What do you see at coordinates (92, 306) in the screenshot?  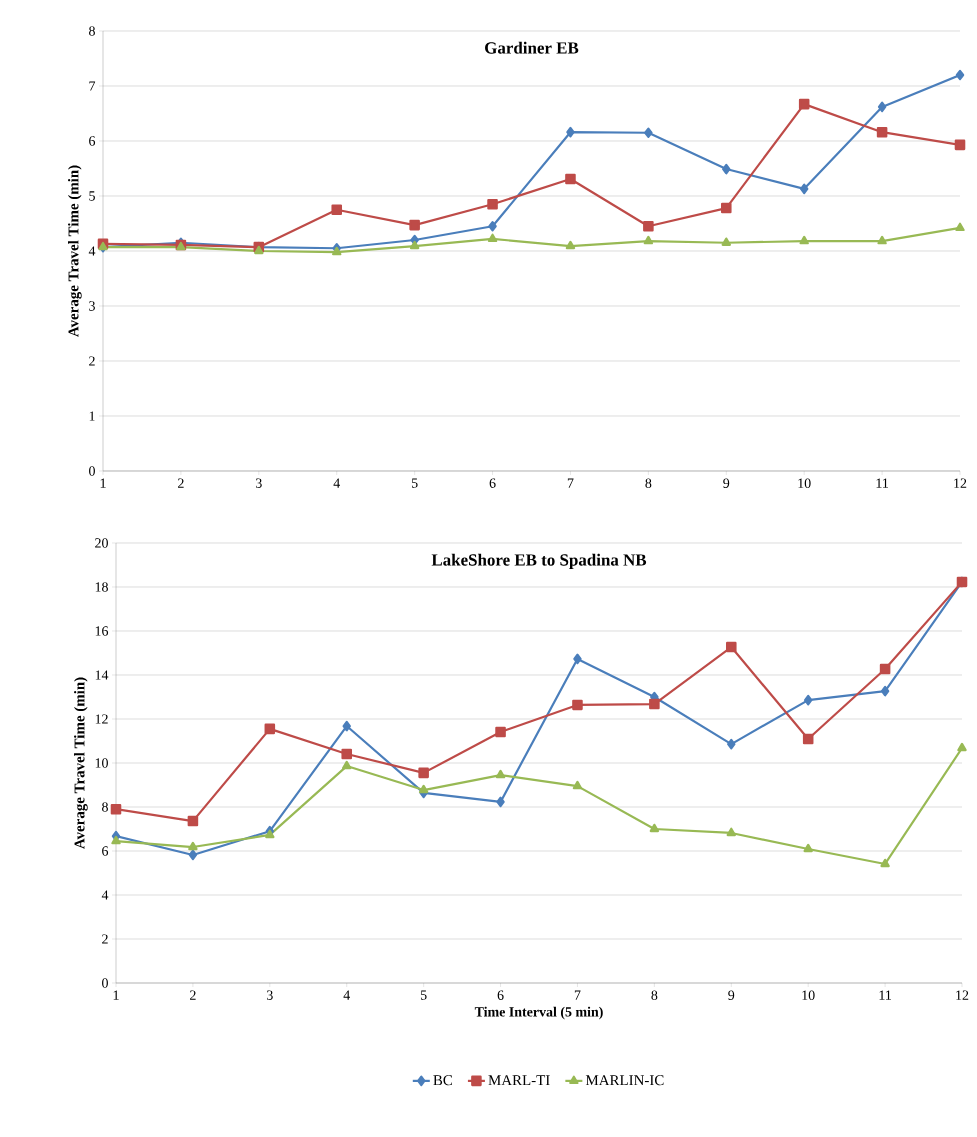 I see `y-tick-label: 3` at bounding box center [92, 306].